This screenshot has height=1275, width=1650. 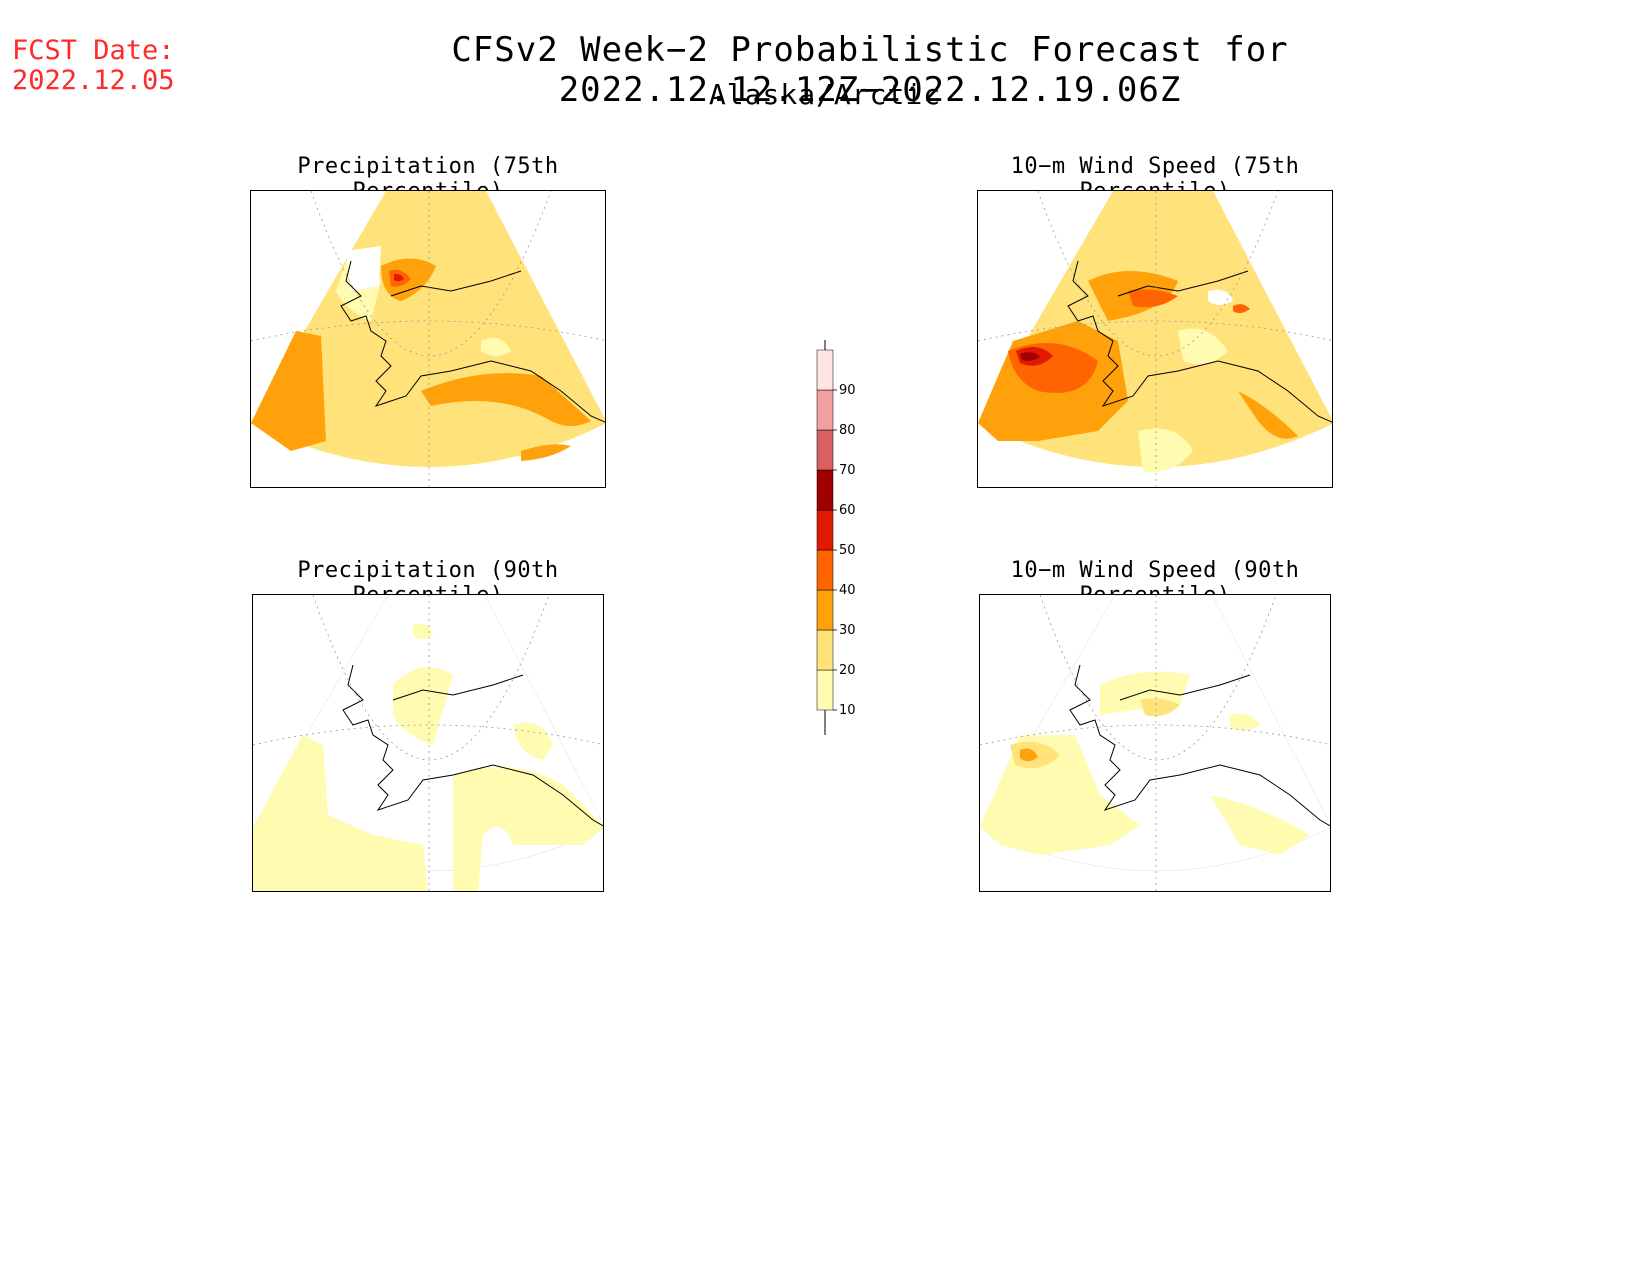 I want to click on forecast-date-label: FCST Date:, so click(x=93, y=50).